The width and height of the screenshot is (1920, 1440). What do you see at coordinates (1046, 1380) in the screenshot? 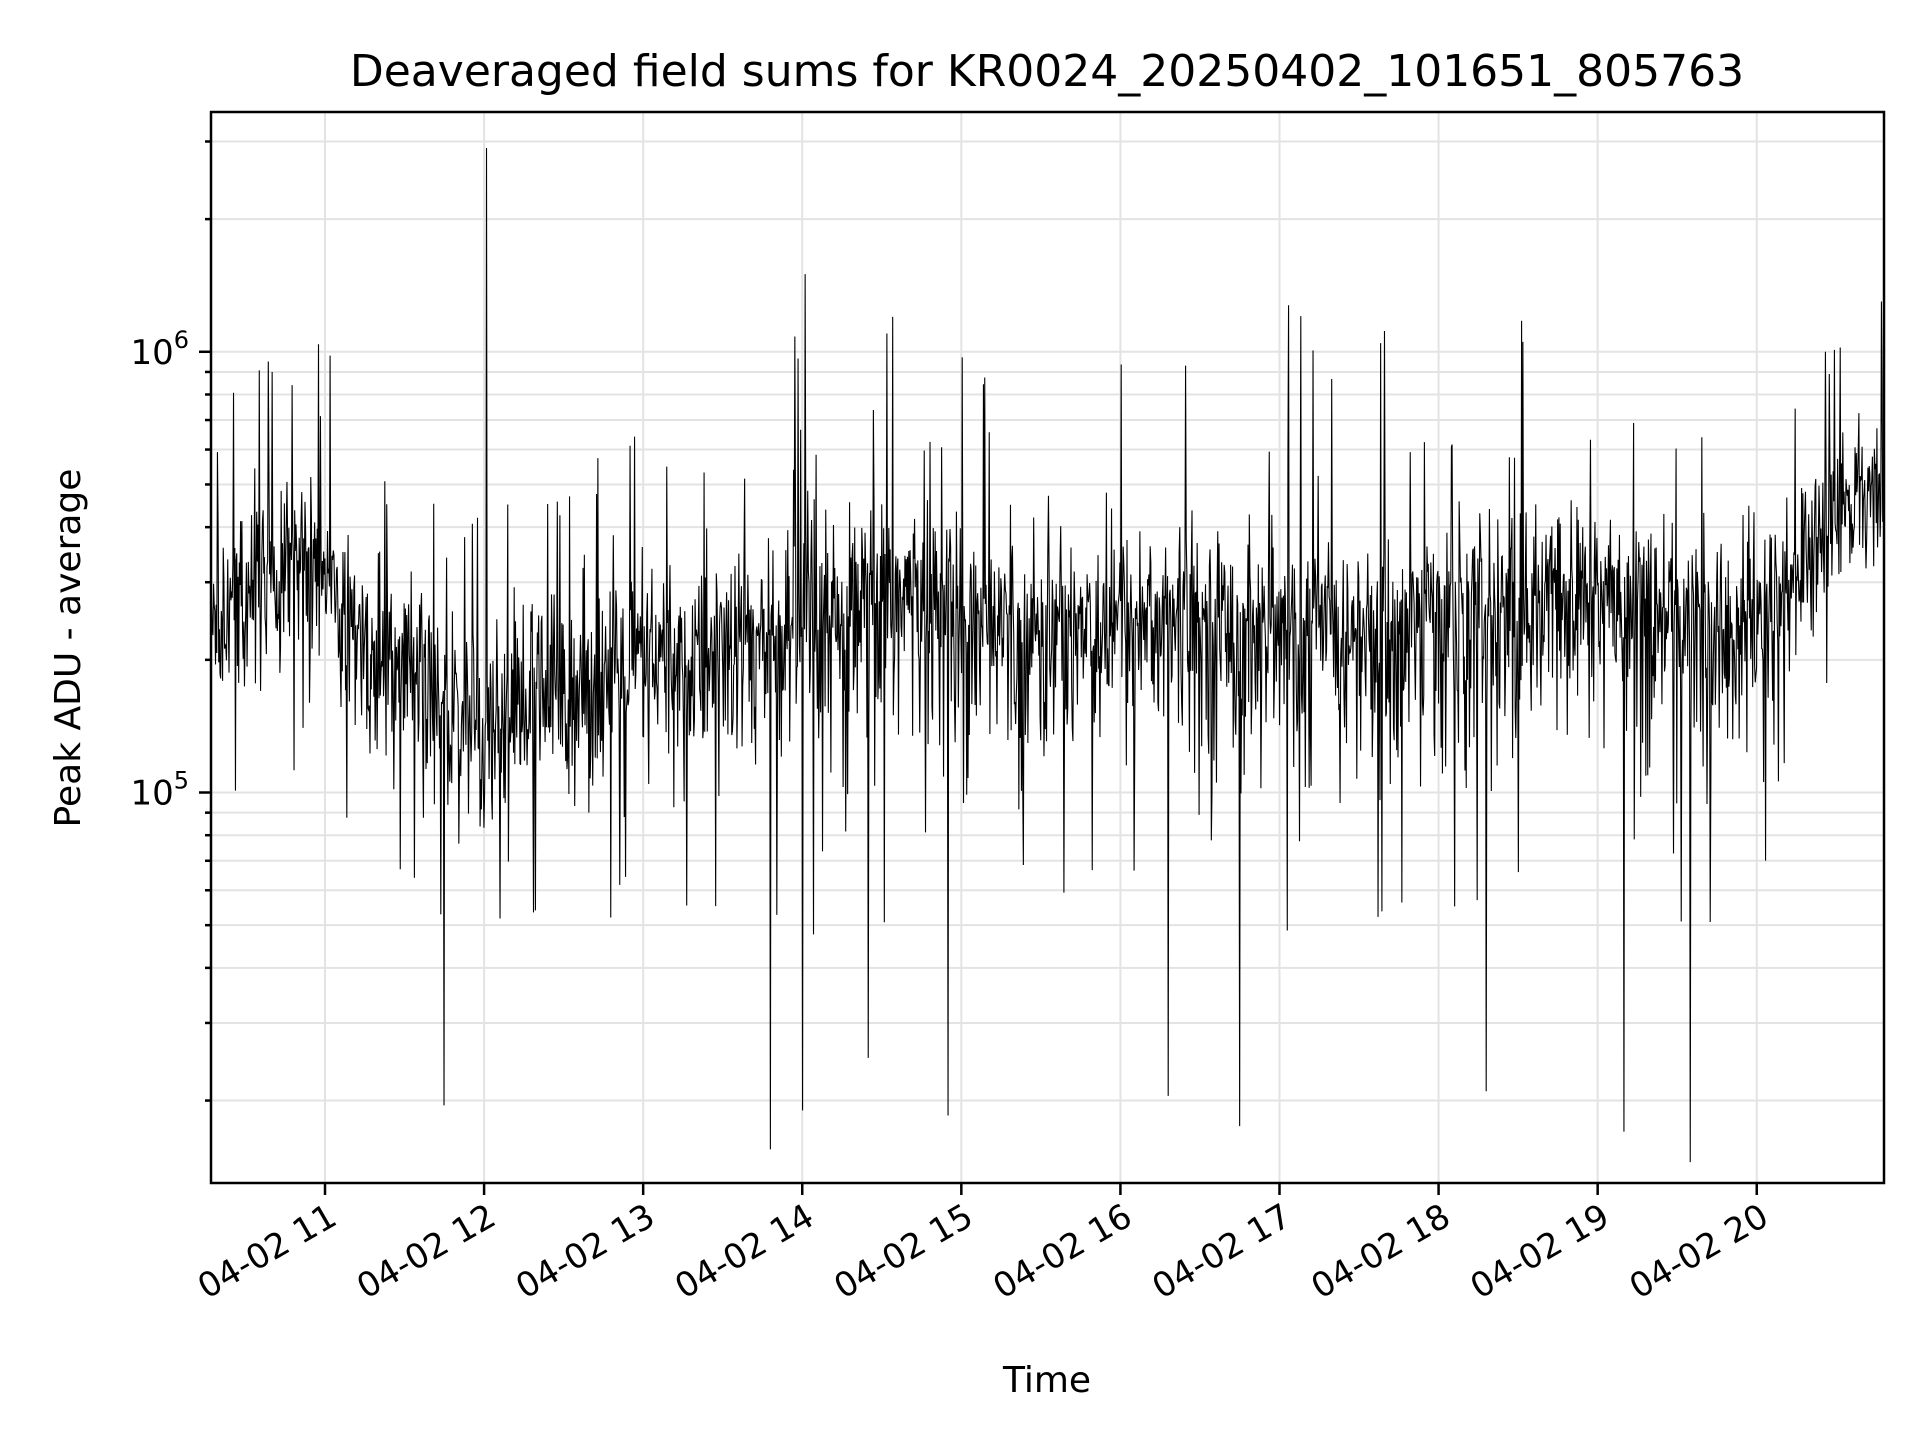
I see `x-axis-label: Time` at bounding box center [1046, 1380].